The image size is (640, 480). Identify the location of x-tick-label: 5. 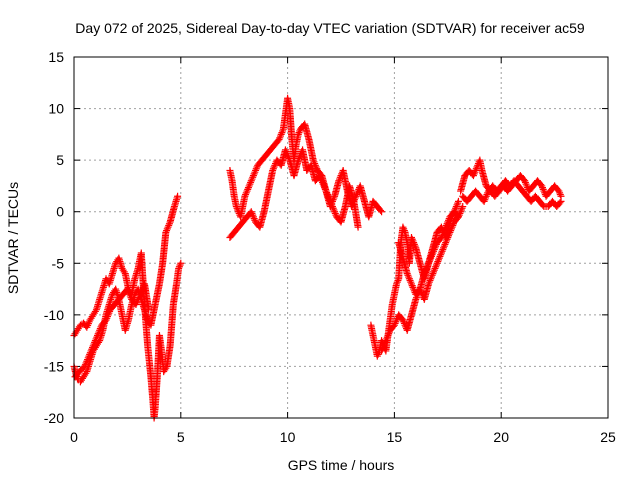
(181, 437).